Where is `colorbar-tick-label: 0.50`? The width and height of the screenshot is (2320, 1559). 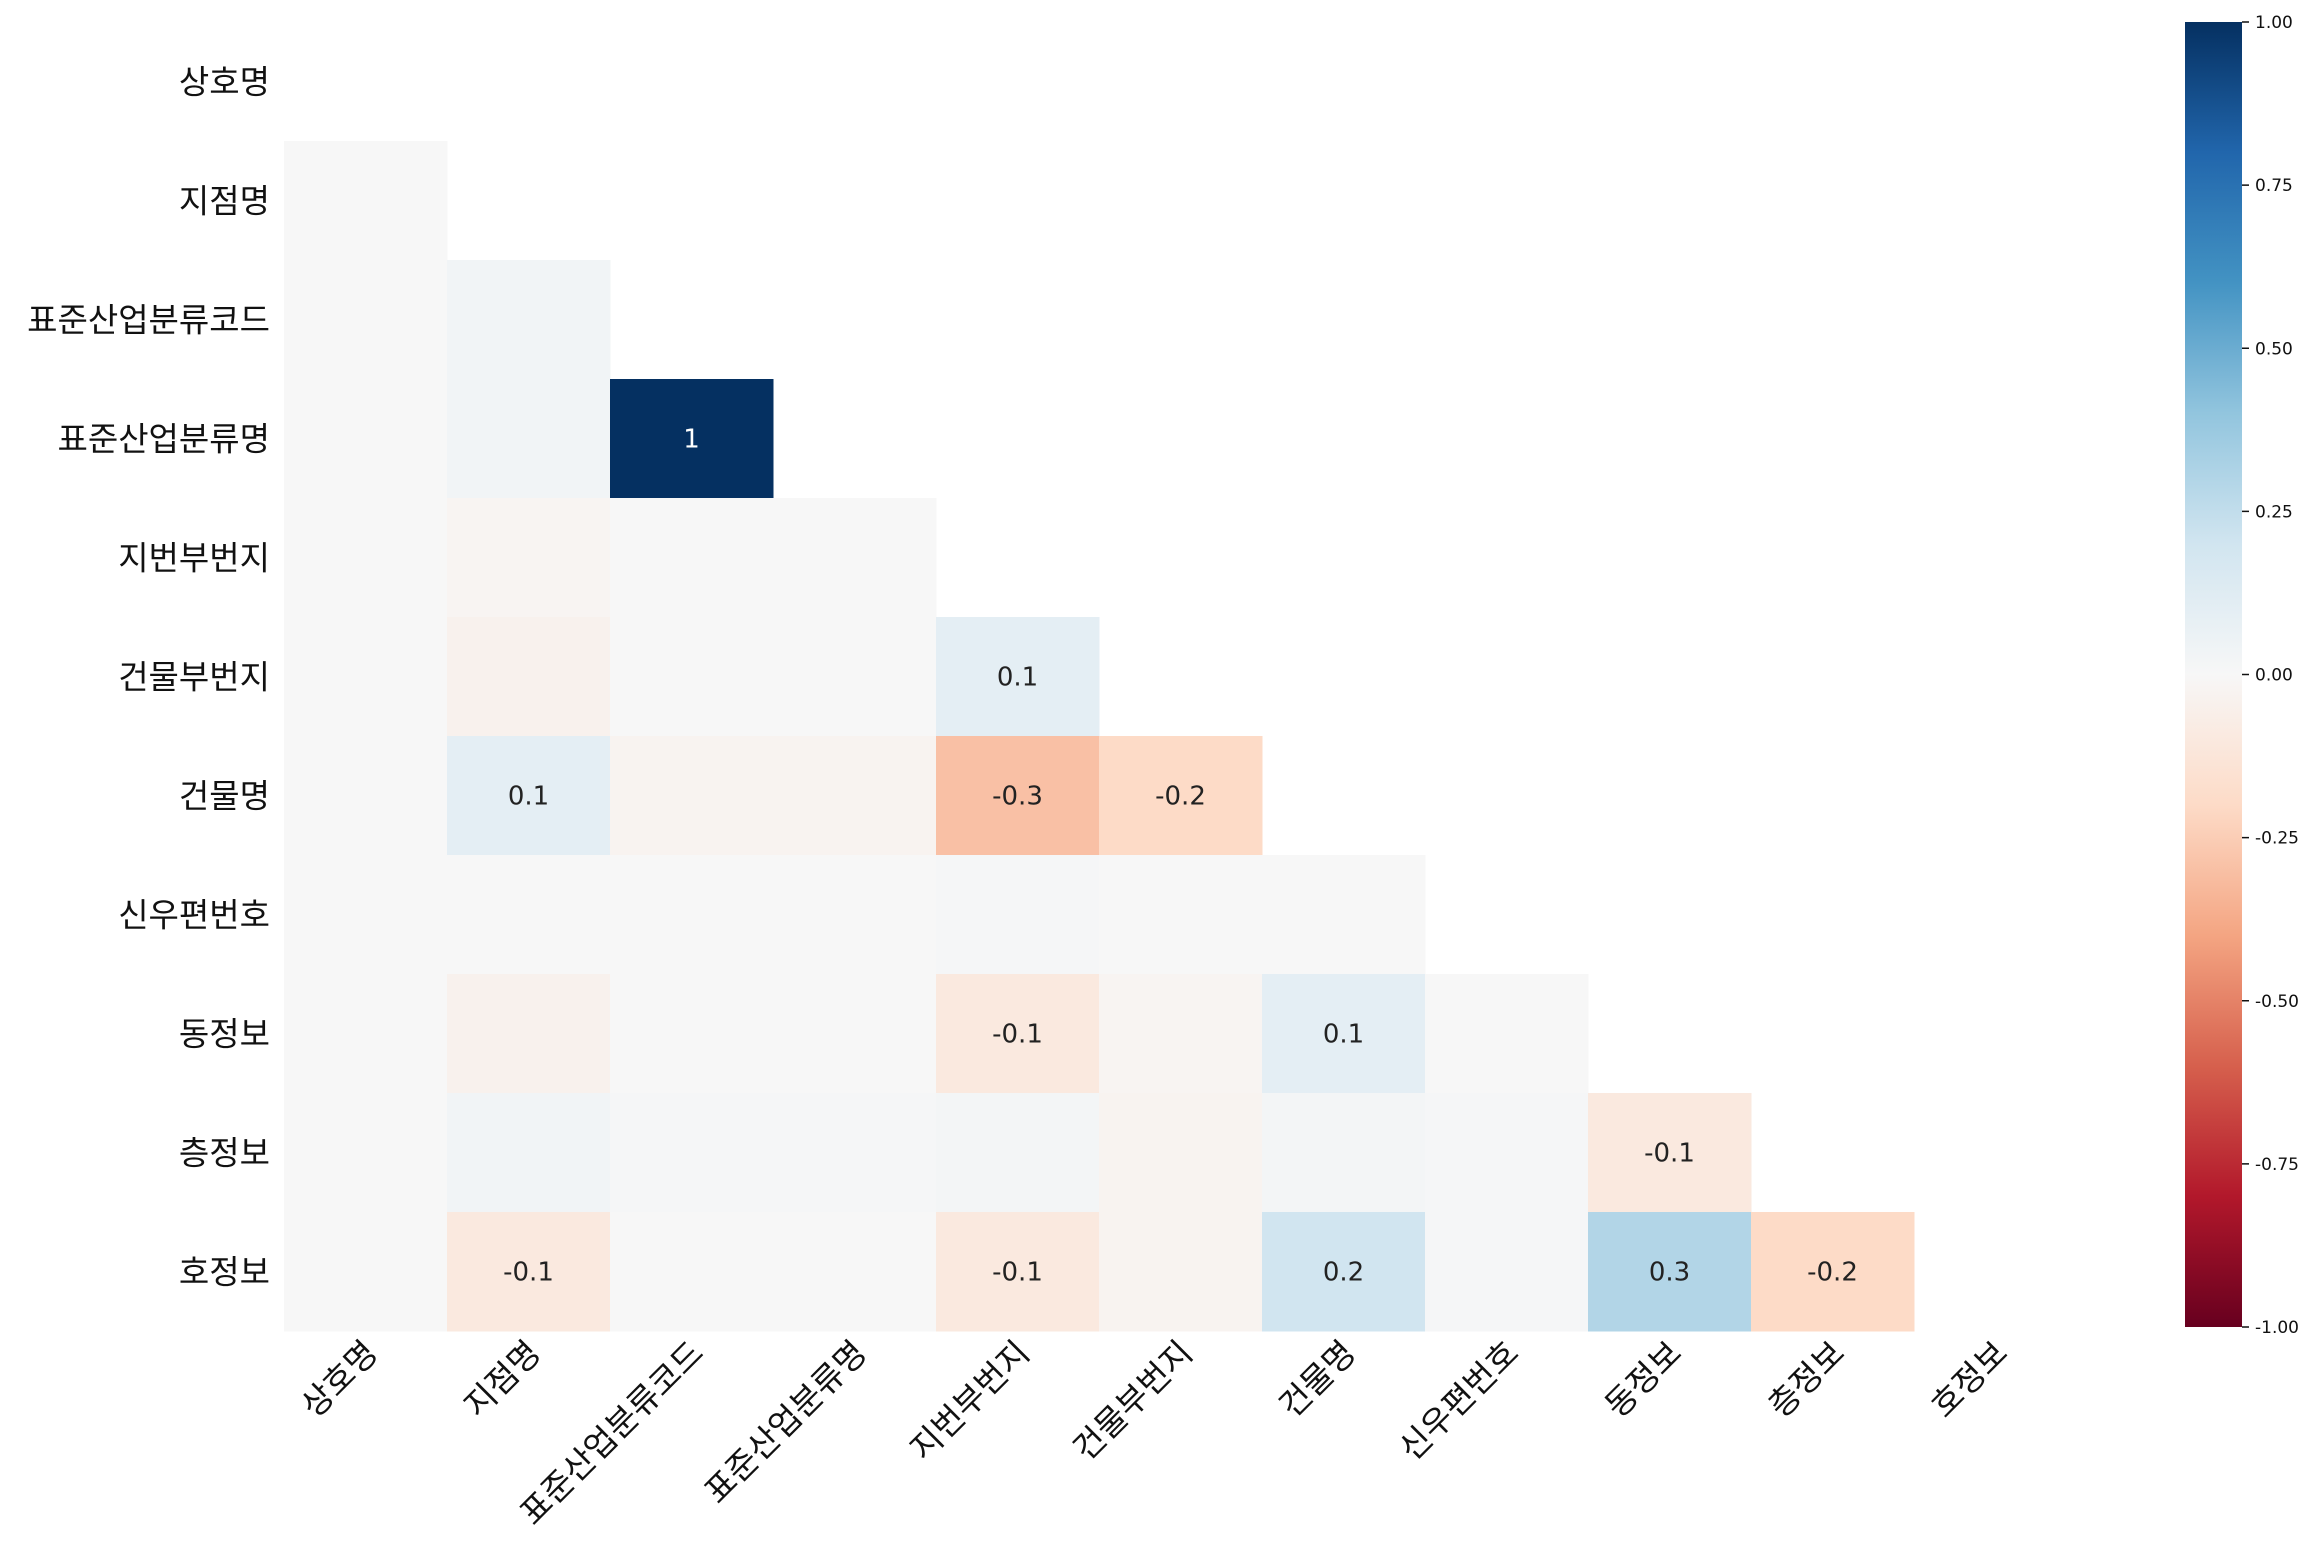 colorbar-tick-label: 0.50 is located at coordinates (2274, 349).